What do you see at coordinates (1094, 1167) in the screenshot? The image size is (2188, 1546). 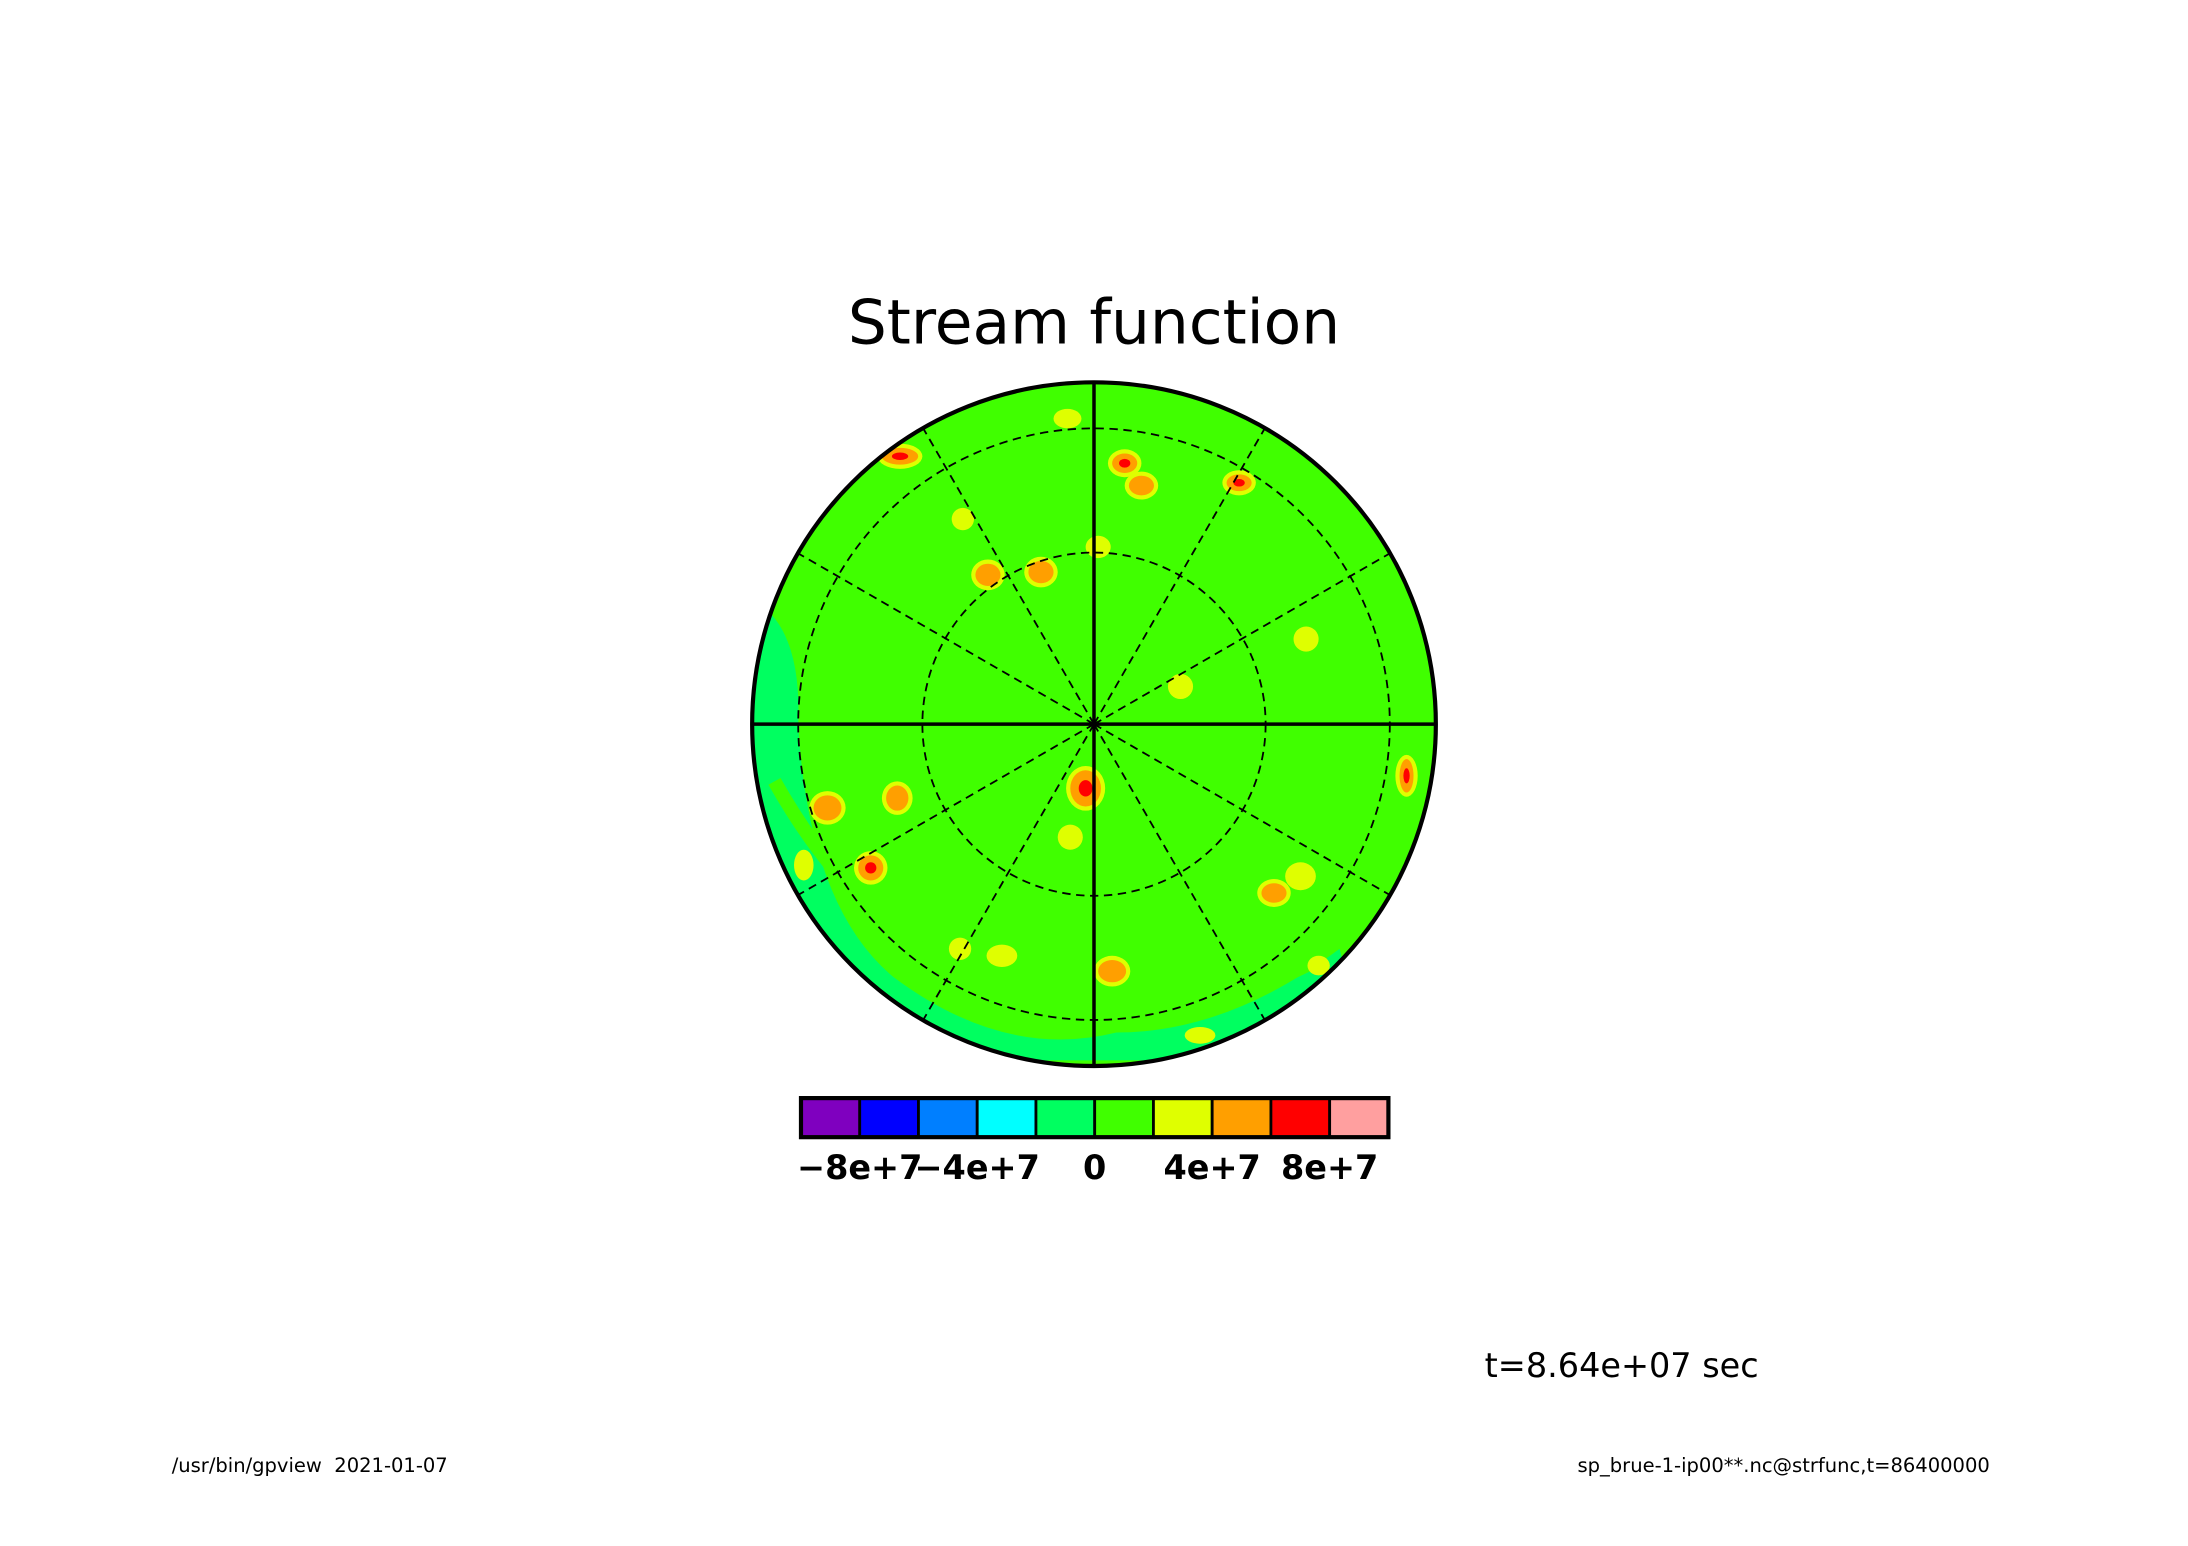 I see `colorbar-tick-label: 0` at bounding box center [1094, 1167].